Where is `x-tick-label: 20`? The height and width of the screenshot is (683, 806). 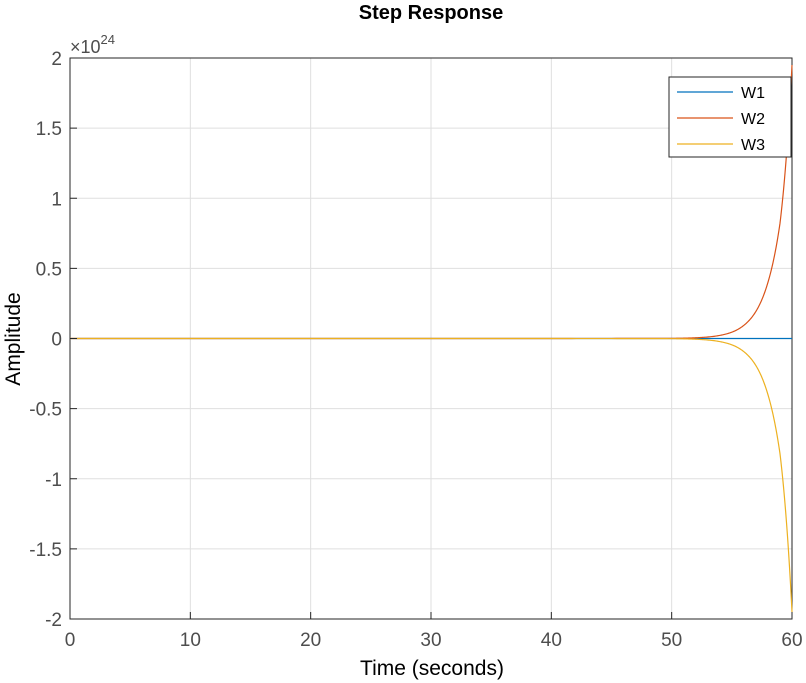 x-tick-label: 20 is located at coordinates (310, 640).